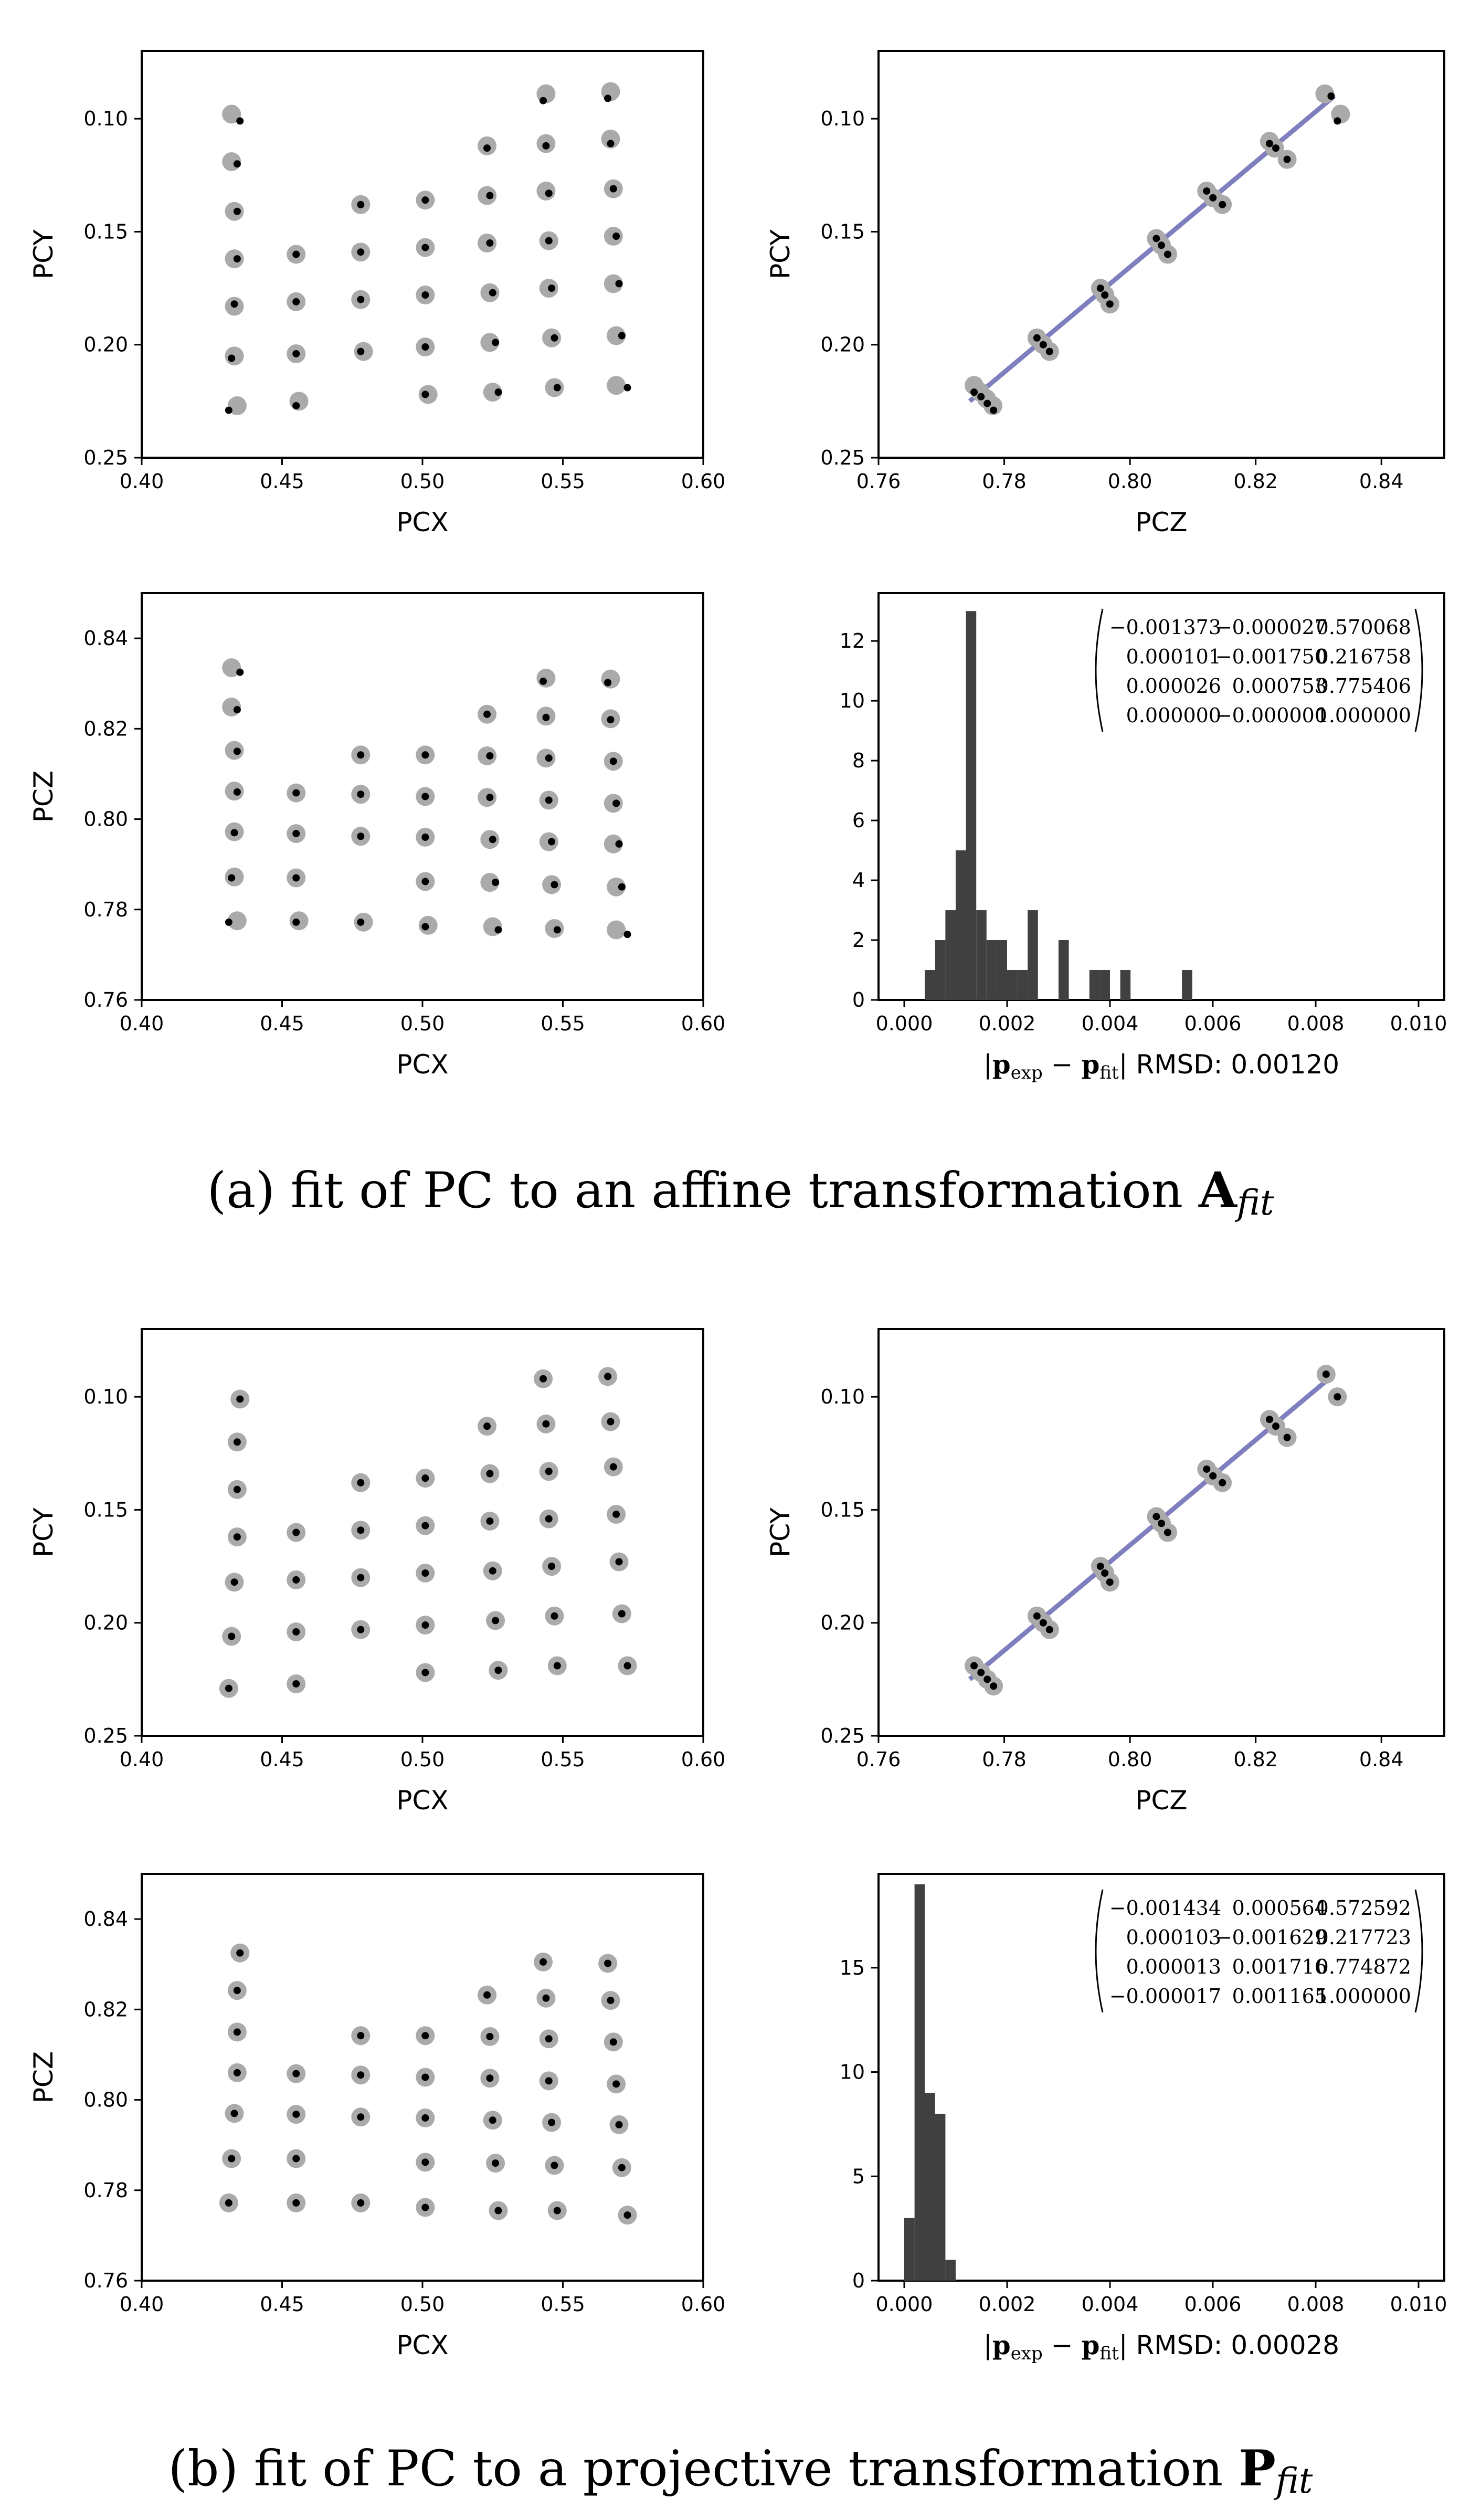  I want to click on matrix-cell: 0.000753, so click(1279, 686).